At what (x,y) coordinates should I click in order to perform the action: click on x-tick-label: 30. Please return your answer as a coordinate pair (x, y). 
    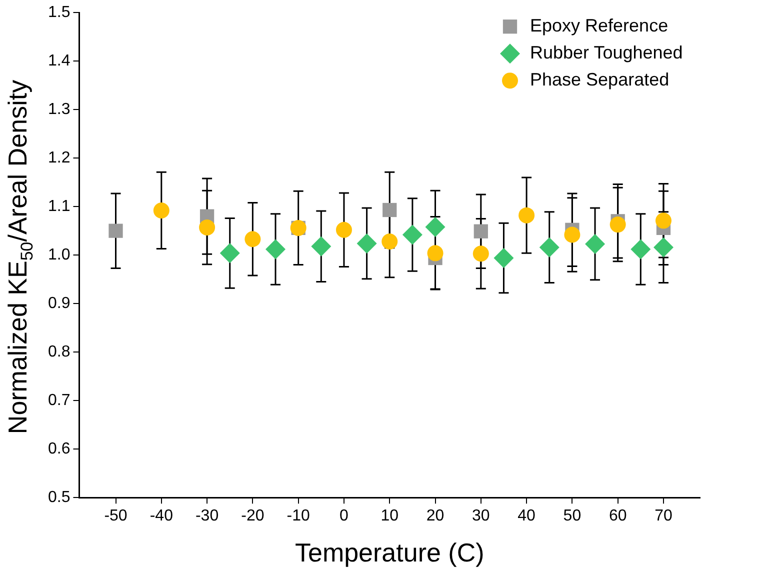
    Looking at the image, I should click on (481, 516).